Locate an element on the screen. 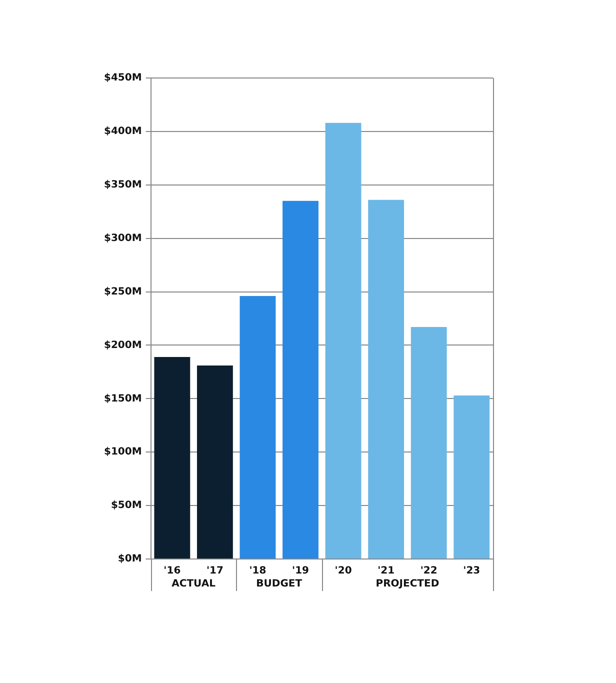  x-tick-label: '20 is located at coordinates (343, 571).